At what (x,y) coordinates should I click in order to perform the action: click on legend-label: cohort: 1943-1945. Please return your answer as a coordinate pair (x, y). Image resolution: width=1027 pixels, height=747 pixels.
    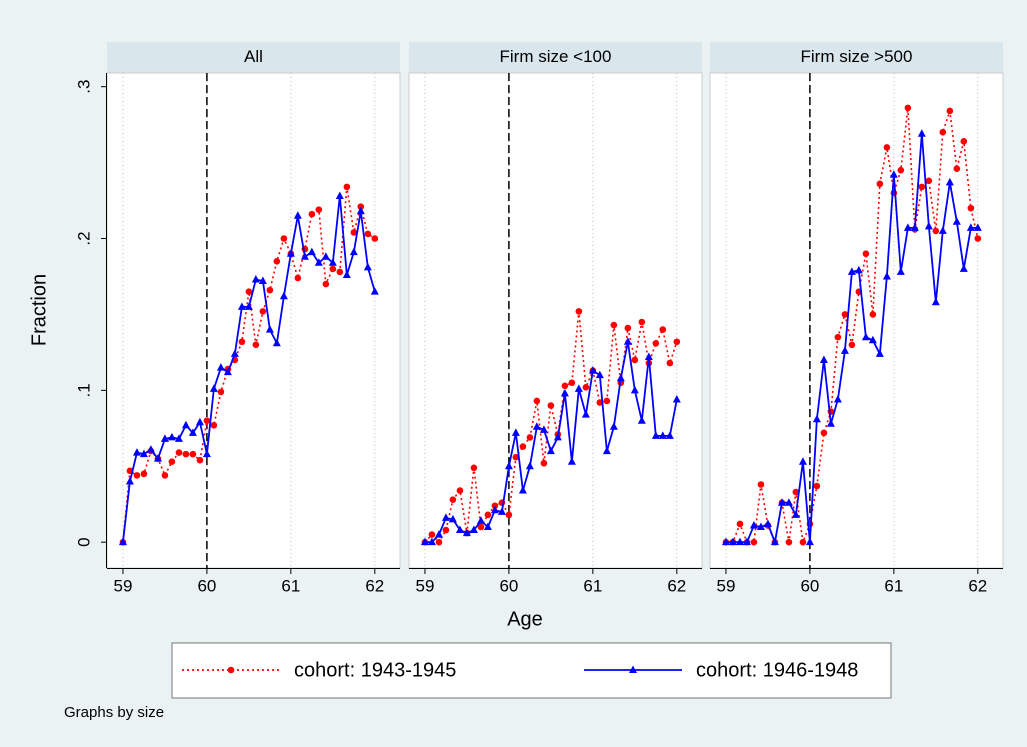
    Looking at the image, I should click on (375, 670).